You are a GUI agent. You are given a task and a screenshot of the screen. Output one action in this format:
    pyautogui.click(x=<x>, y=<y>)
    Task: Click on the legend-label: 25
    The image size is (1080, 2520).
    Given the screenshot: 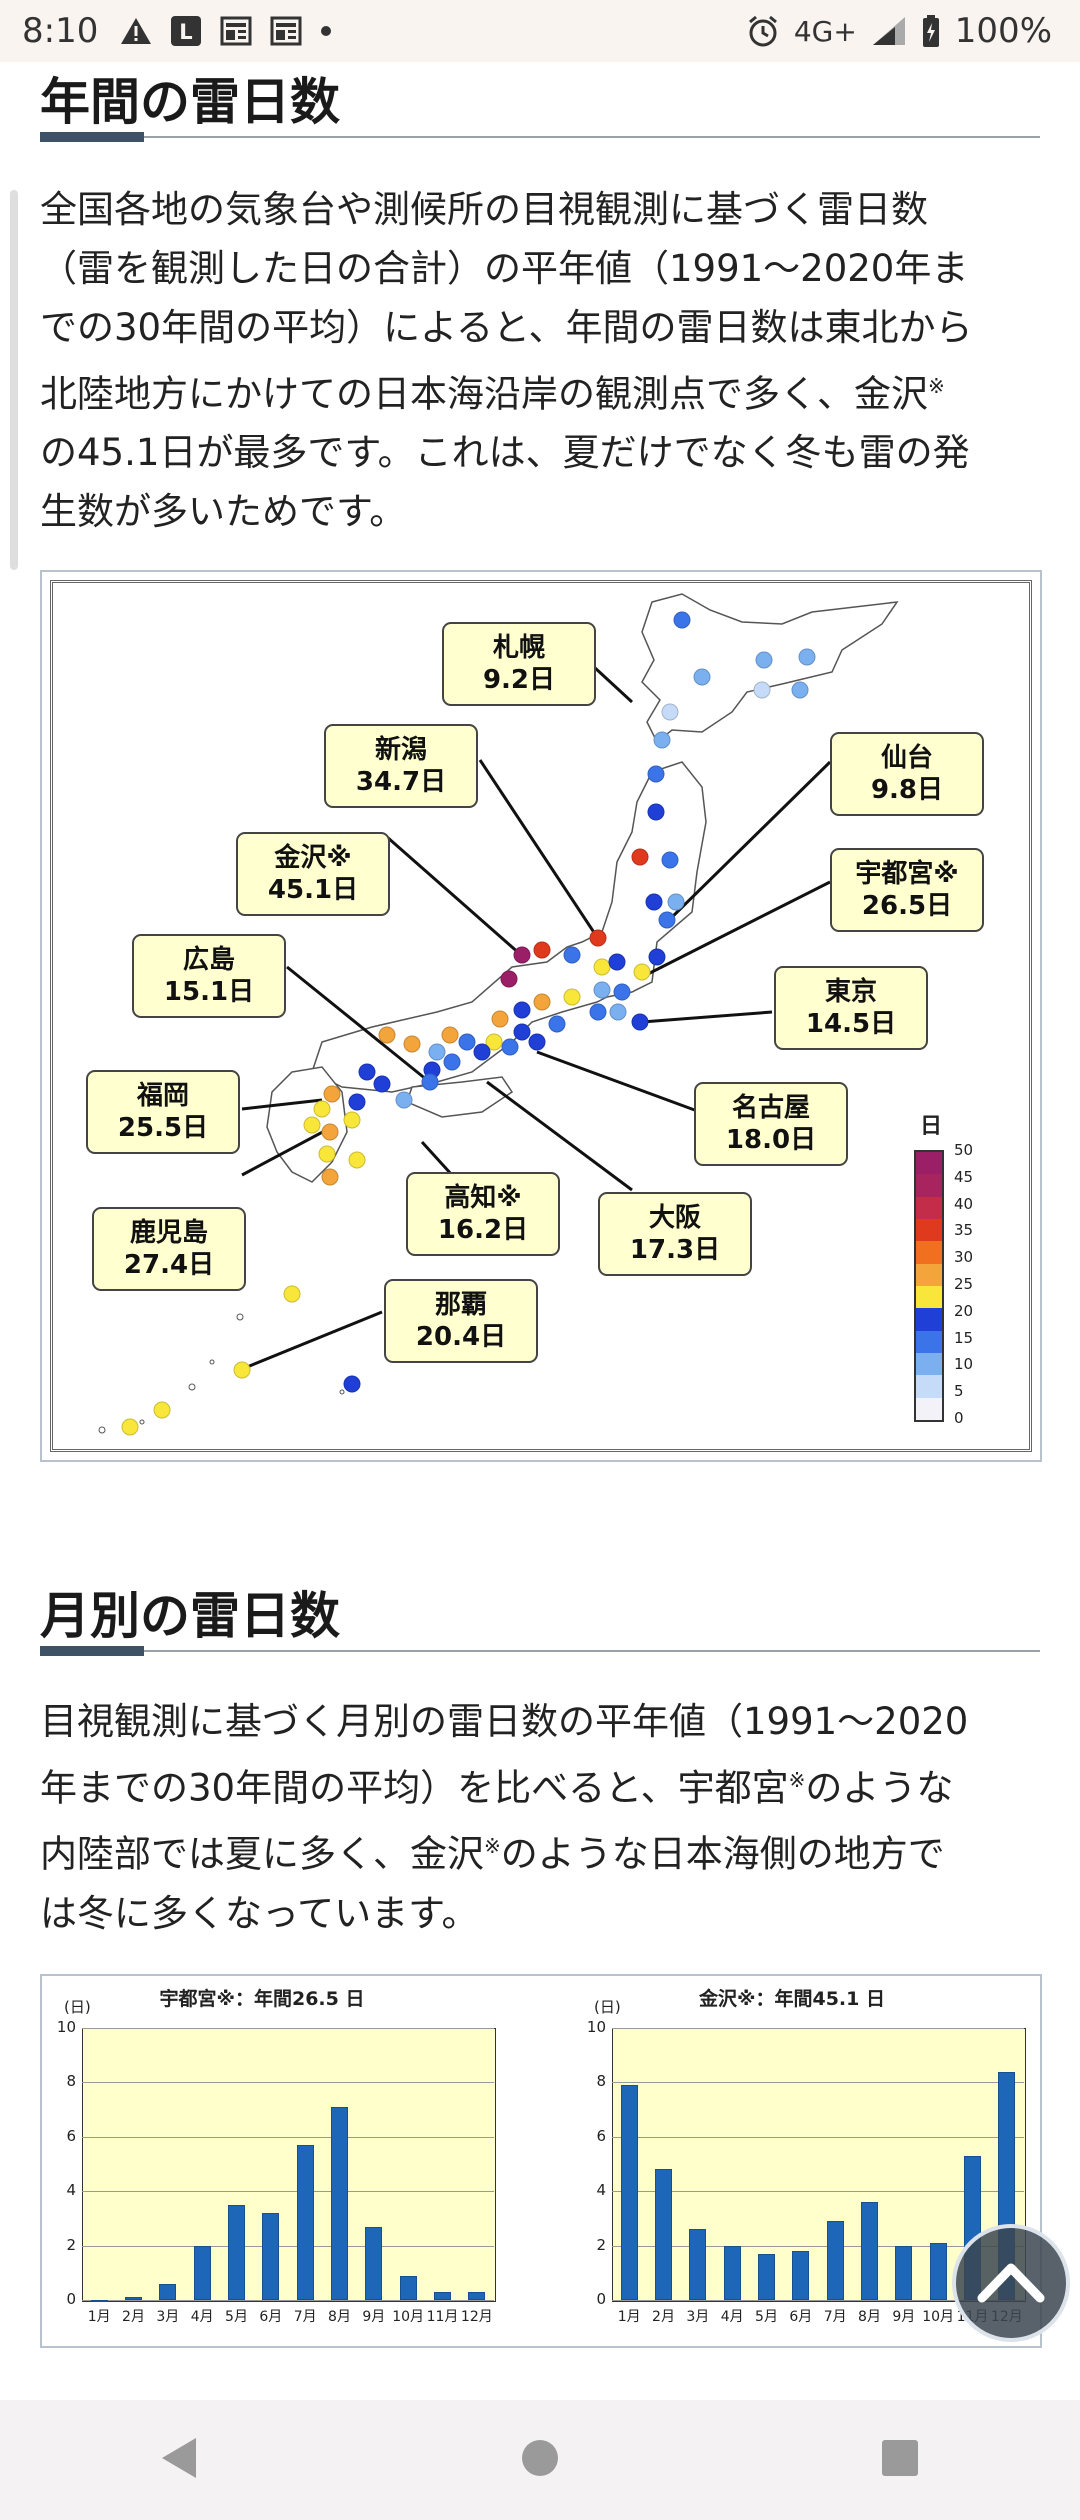 What is the action you would take?
    pyautogui.click(x=964, y=1284)
    